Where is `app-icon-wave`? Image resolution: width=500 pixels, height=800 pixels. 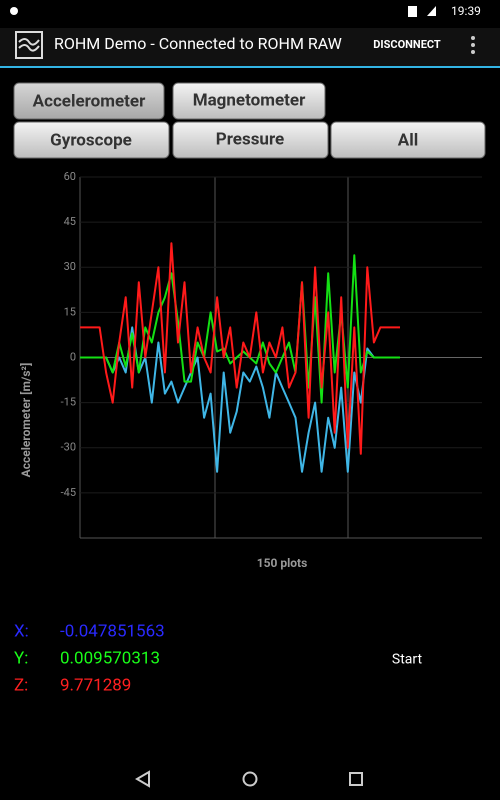 app-icon-wave is located at coordinates (29, 45).